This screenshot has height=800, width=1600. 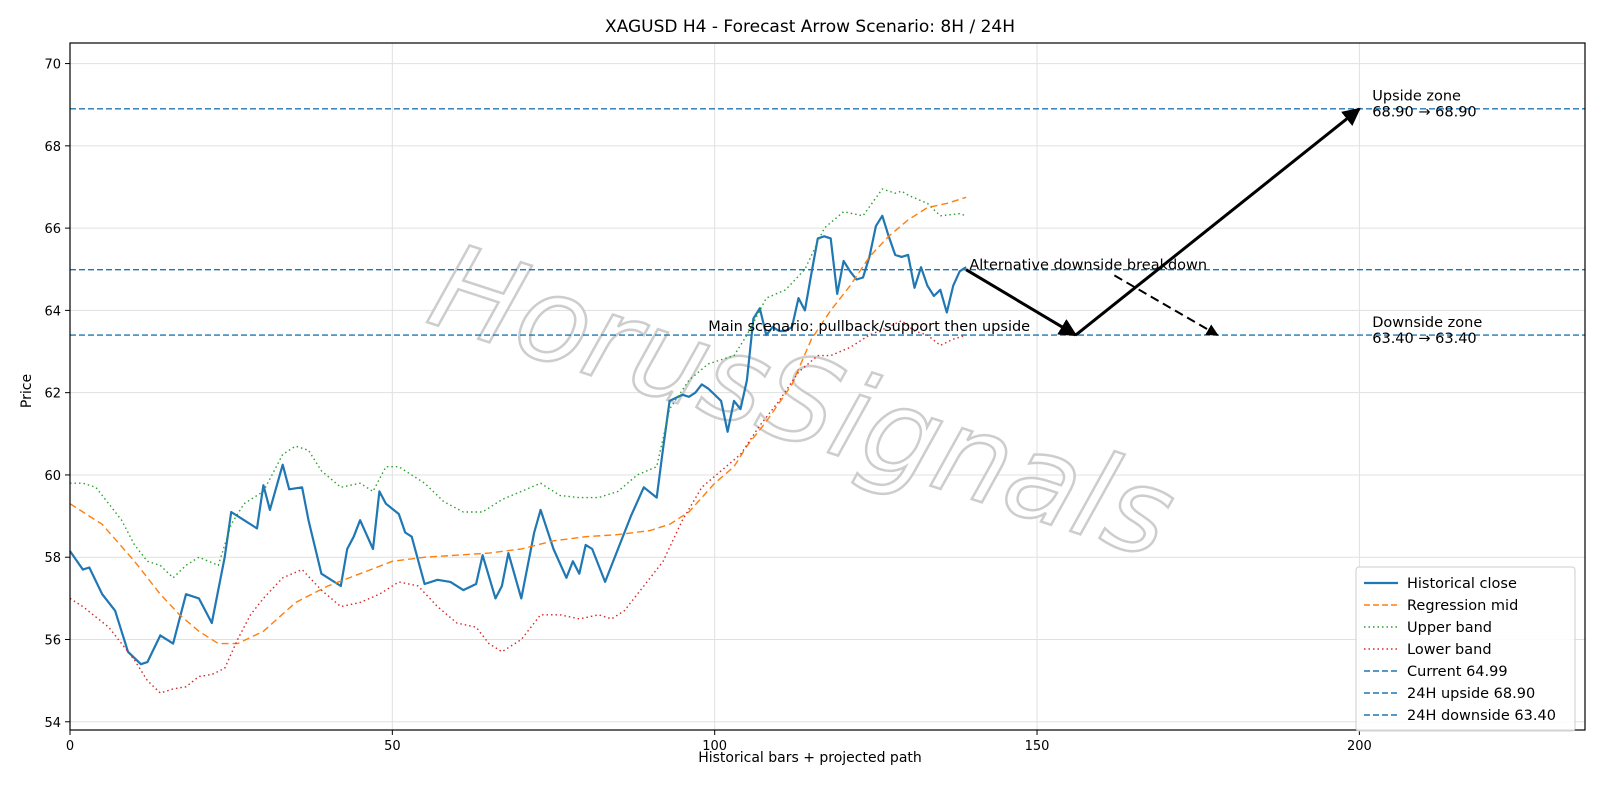 What do you see at coordinates (1416, 97) in the screenshot?
I see `annotation-text: Upside zone` at bounding box center [1416, 97].